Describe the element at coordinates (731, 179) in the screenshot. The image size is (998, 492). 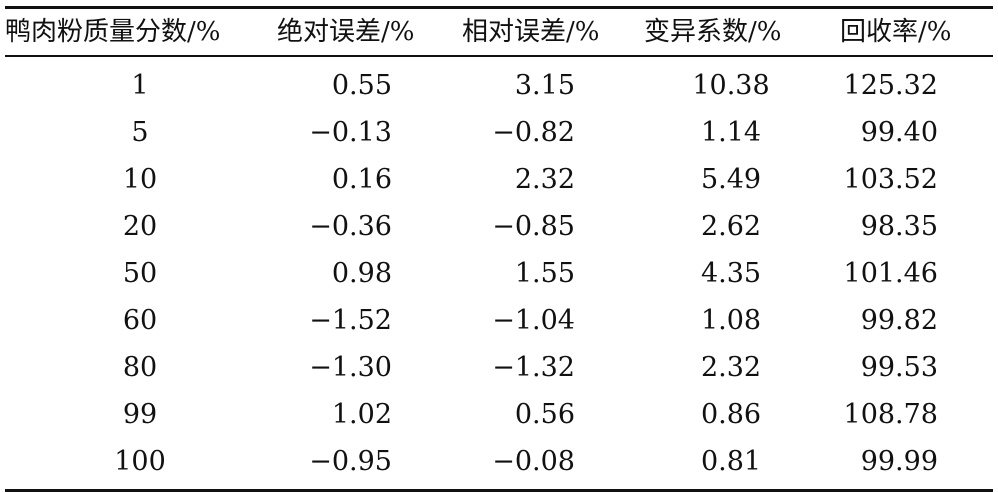
I see `table-cell: 5.49` at that location.